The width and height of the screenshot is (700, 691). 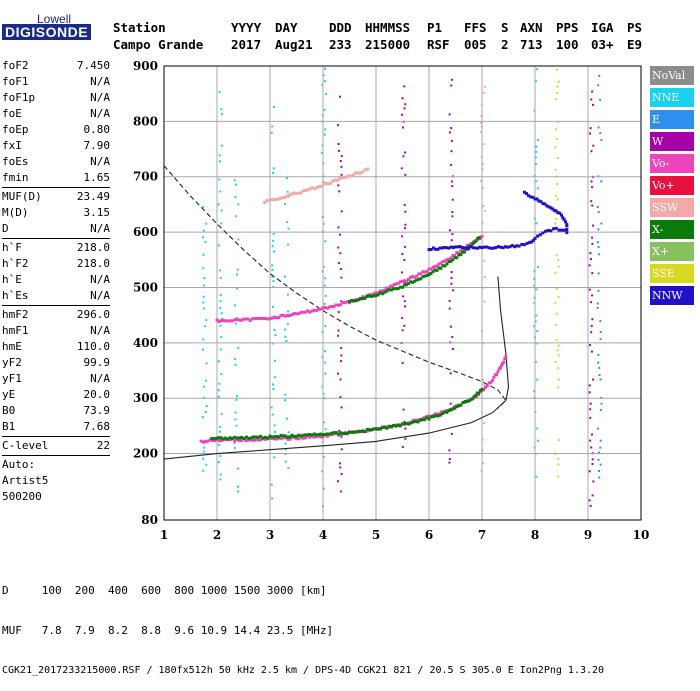 What do you see at coordinates (9, 426) in the screenshot?
I see `param-label: B1` at bounding box center [9, 426].